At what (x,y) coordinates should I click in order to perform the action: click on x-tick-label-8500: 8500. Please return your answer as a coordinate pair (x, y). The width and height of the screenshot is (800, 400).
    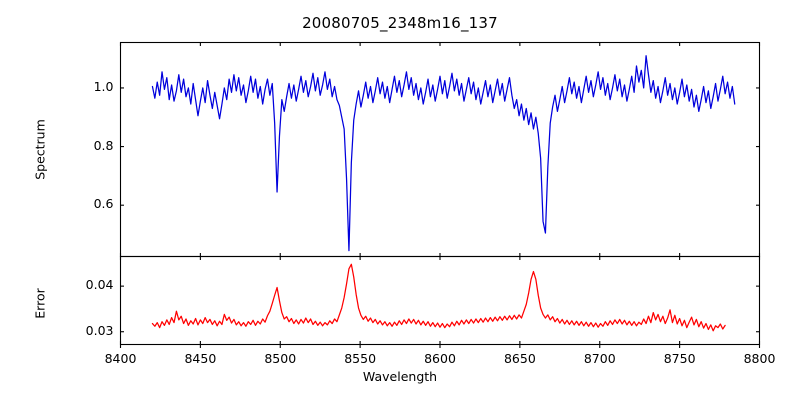
    Looking at the image, I should click on (280, 358).